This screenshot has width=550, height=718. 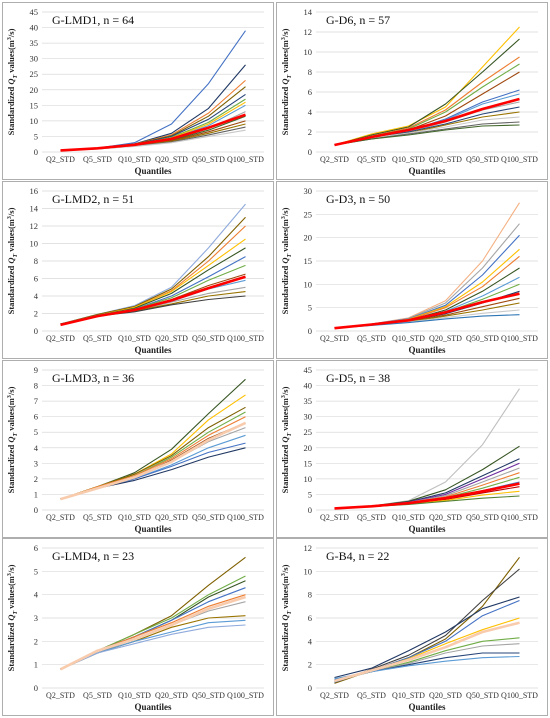 I want to click on y-tick-label: 45, so click(x=308, y=370).